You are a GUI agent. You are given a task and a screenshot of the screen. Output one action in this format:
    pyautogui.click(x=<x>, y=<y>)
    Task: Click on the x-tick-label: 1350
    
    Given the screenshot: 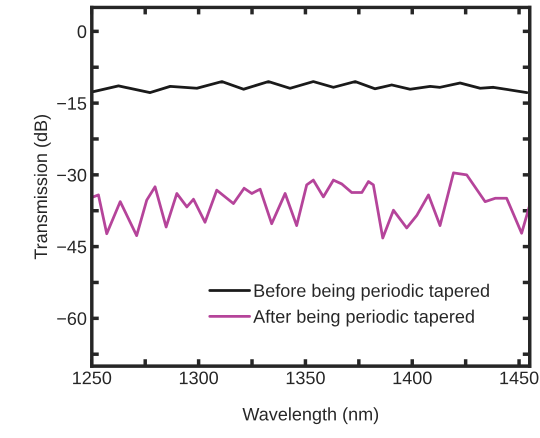 What is the action you would take?
    pyautogui.click(x=305, y=378)
    